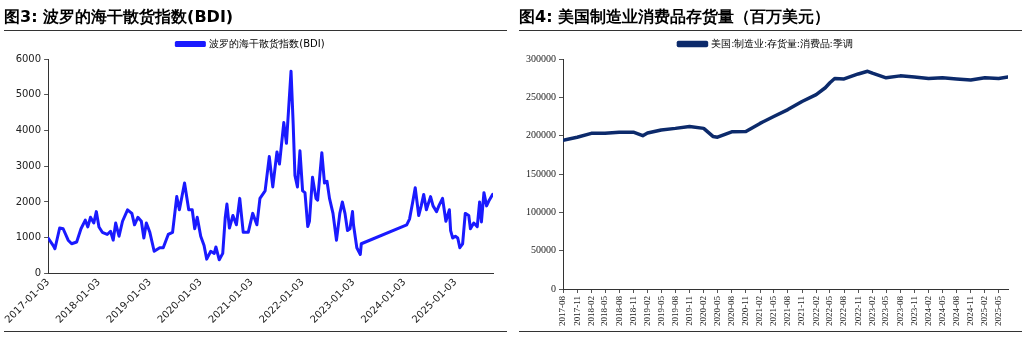 The width and height of the screenshot is (1031, 342). I want to click on x-tick-label: 2018-08, so click(618, 310).